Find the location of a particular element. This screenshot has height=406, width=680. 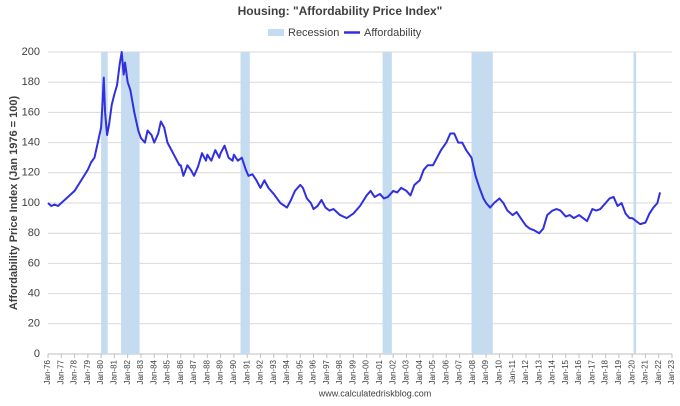

y-tick-label: 140 is located at coordinates (31, 143).